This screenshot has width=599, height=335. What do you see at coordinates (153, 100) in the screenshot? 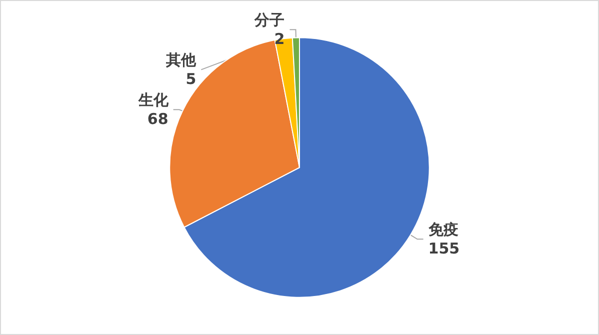
I see `slice-label: 生化` at bounding box center [153, 100].